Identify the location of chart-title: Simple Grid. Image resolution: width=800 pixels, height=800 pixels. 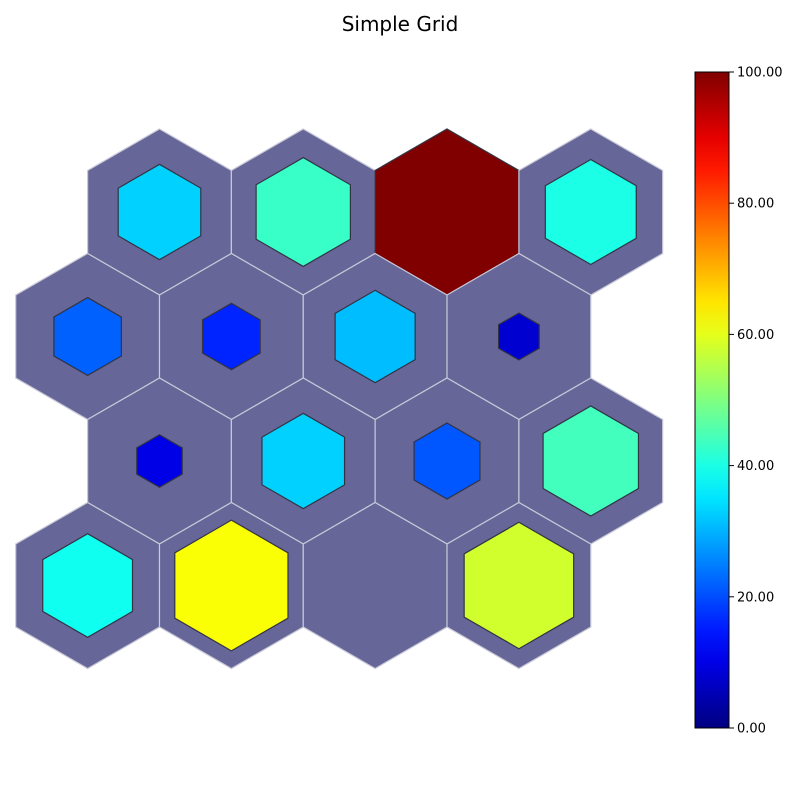
(400, 24).